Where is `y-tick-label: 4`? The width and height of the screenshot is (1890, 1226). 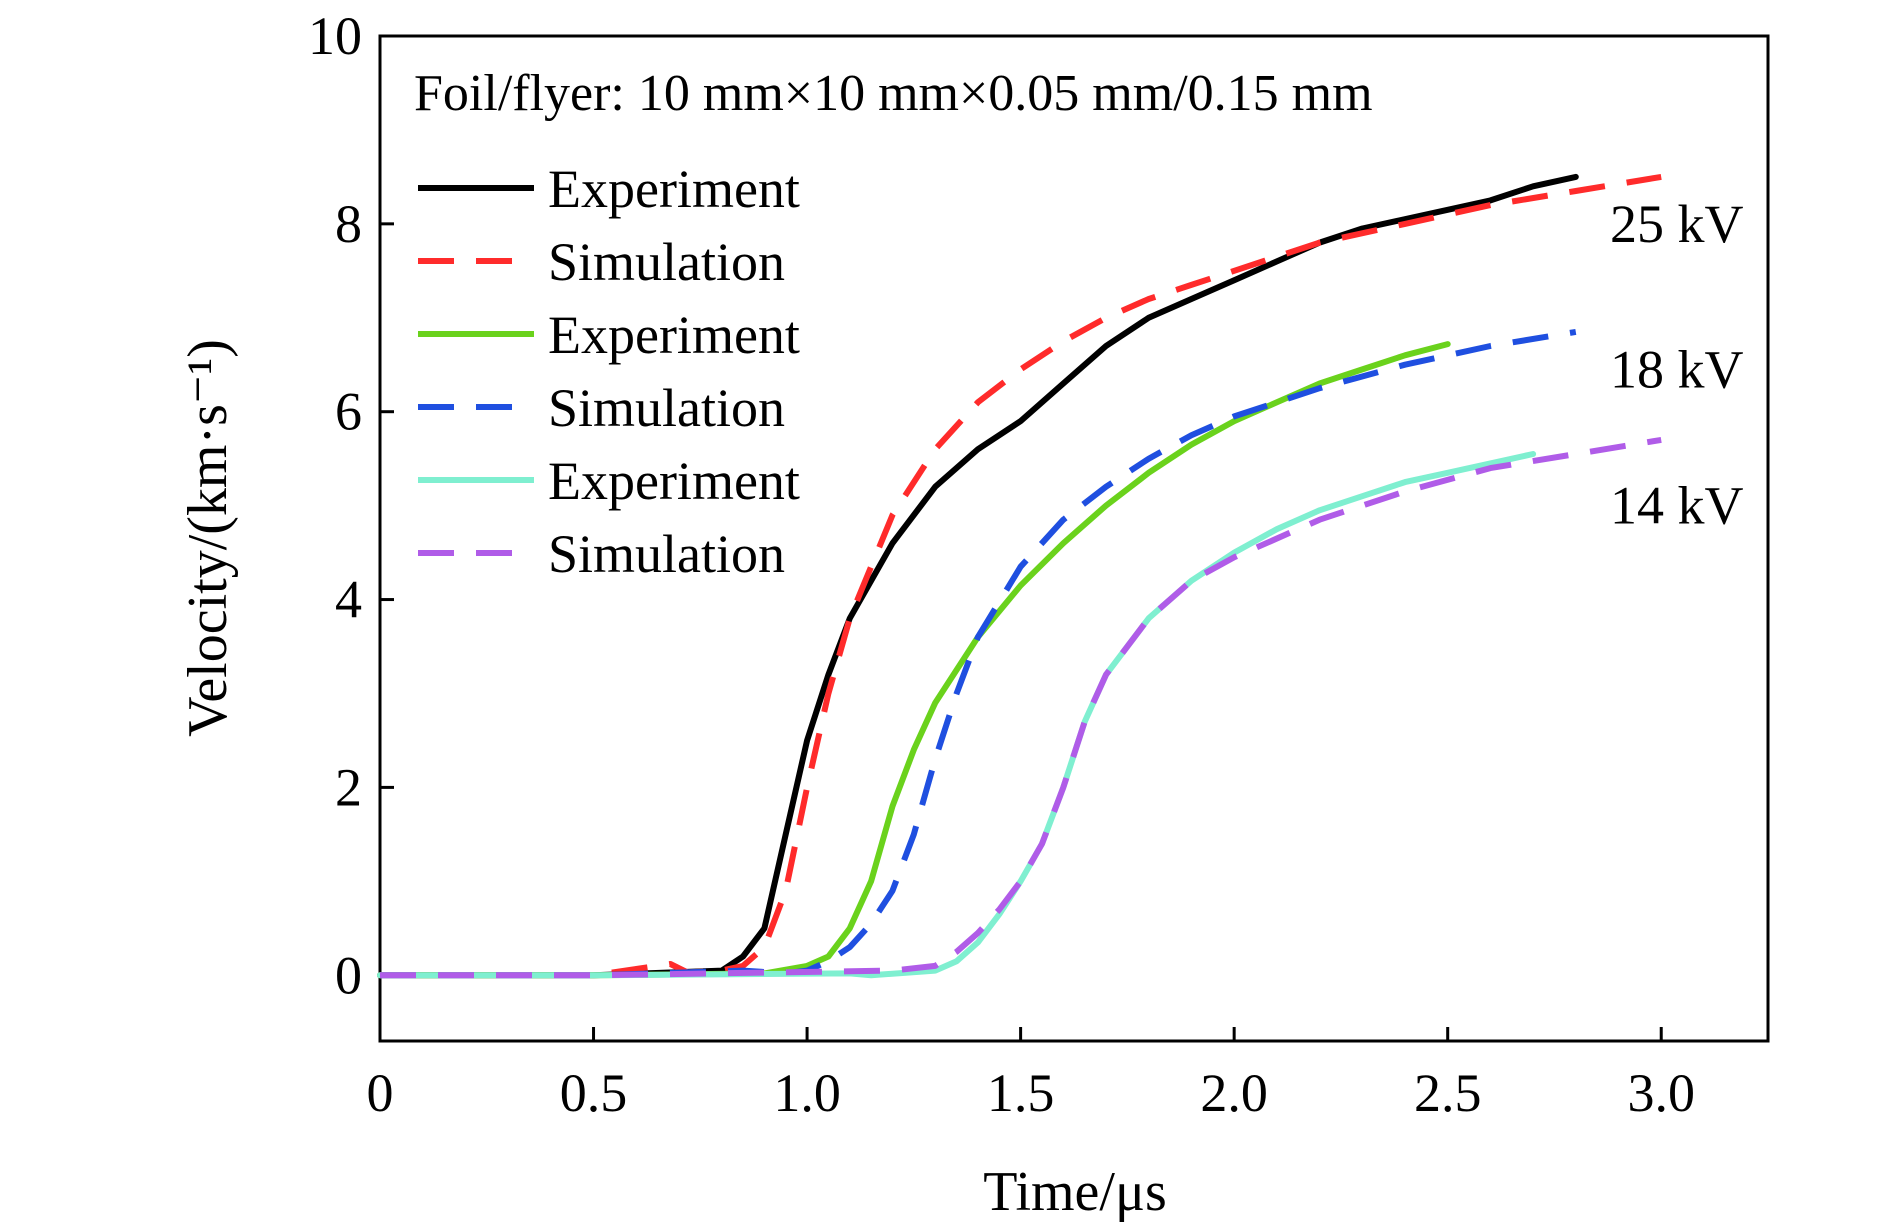
y-tick-label: 4 is located at coordinates (348, 600).